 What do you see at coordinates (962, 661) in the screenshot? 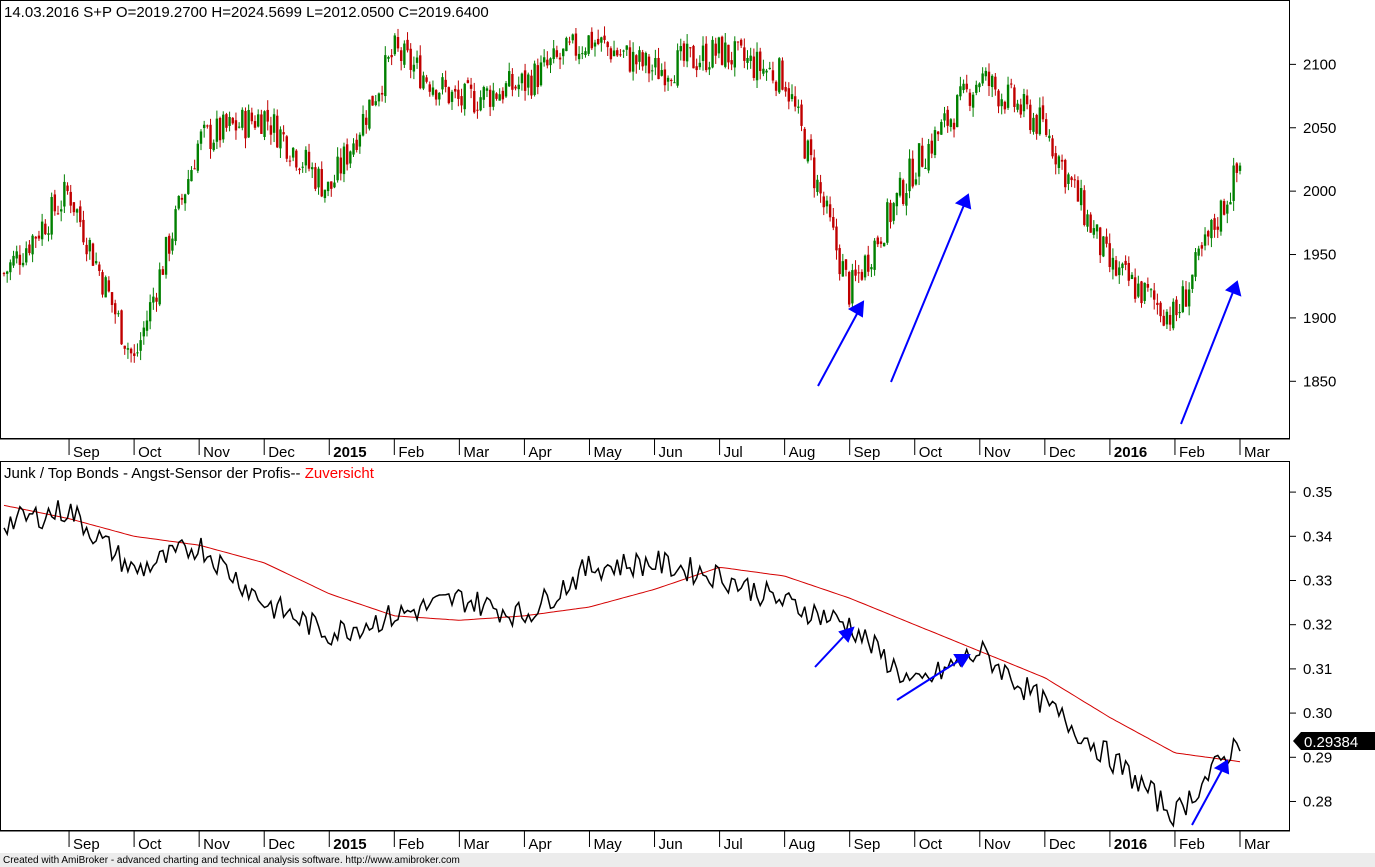
I see `ind-arrow-oct-head` at bounding box center [962, 661].